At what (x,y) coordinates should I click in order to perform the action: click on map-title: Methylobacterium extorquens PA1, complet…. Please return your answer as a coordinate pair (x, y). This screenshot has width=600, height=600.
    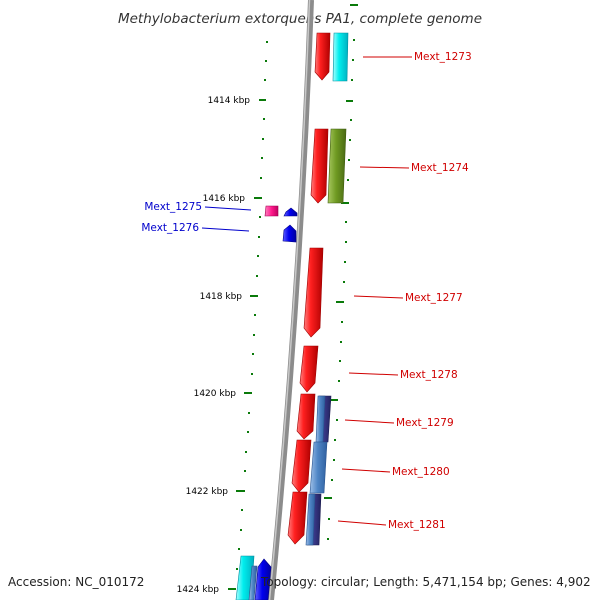
    Looking at the image, I should click on (300, 19).